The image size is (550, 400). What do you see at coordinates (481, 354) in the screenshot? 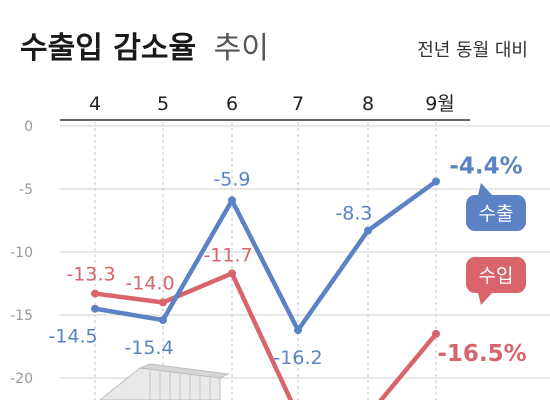
I see `series-1-label-5: -16.5%` at bounding box center [481, 354].